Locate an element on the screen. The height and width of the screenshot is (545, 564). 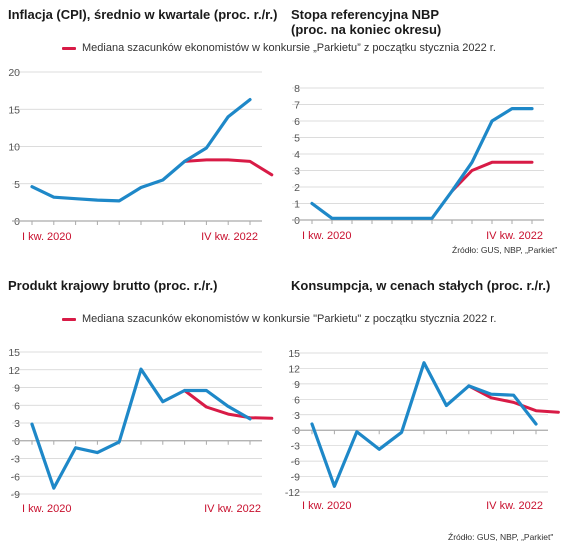
y-tick-label: 8 is located at coordinates (297, 89).